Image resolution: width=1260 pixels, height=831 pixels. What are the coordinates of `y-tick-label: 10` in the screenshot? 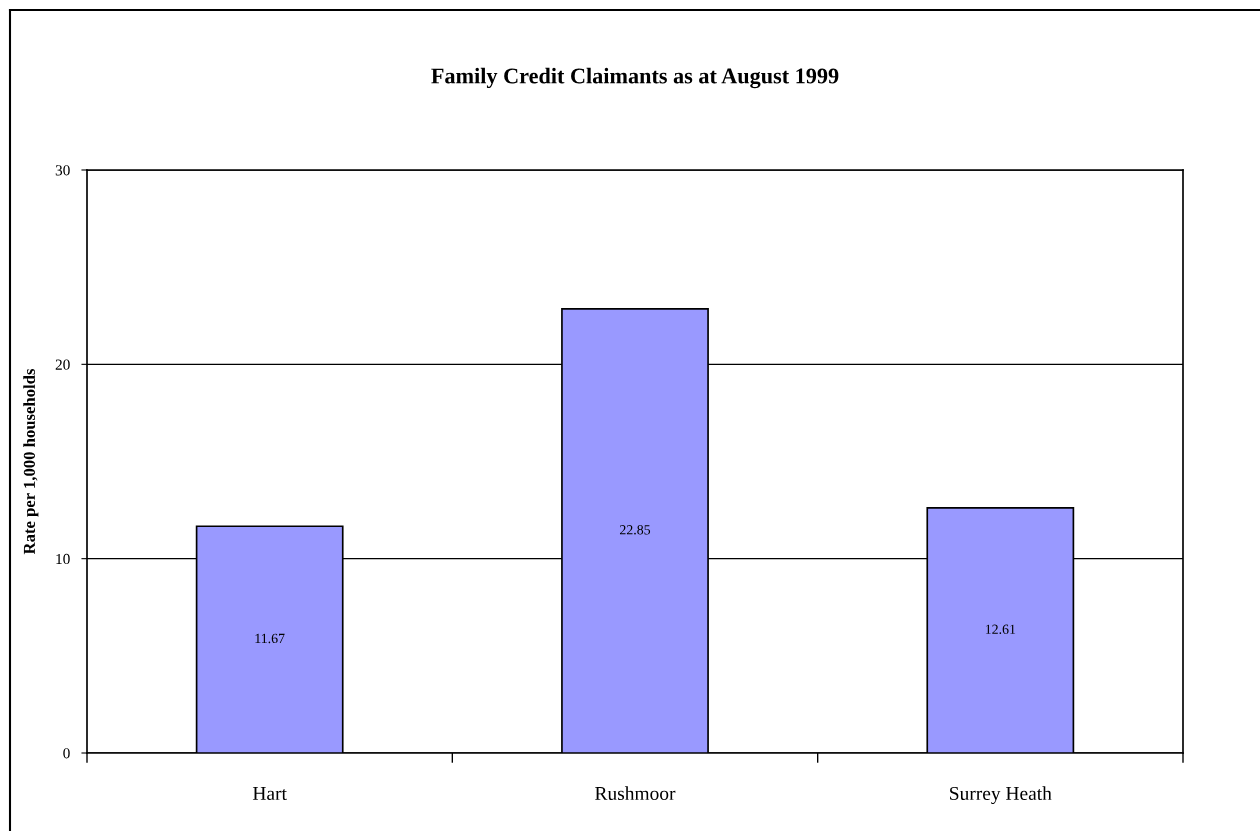 It's located at (63, 559).